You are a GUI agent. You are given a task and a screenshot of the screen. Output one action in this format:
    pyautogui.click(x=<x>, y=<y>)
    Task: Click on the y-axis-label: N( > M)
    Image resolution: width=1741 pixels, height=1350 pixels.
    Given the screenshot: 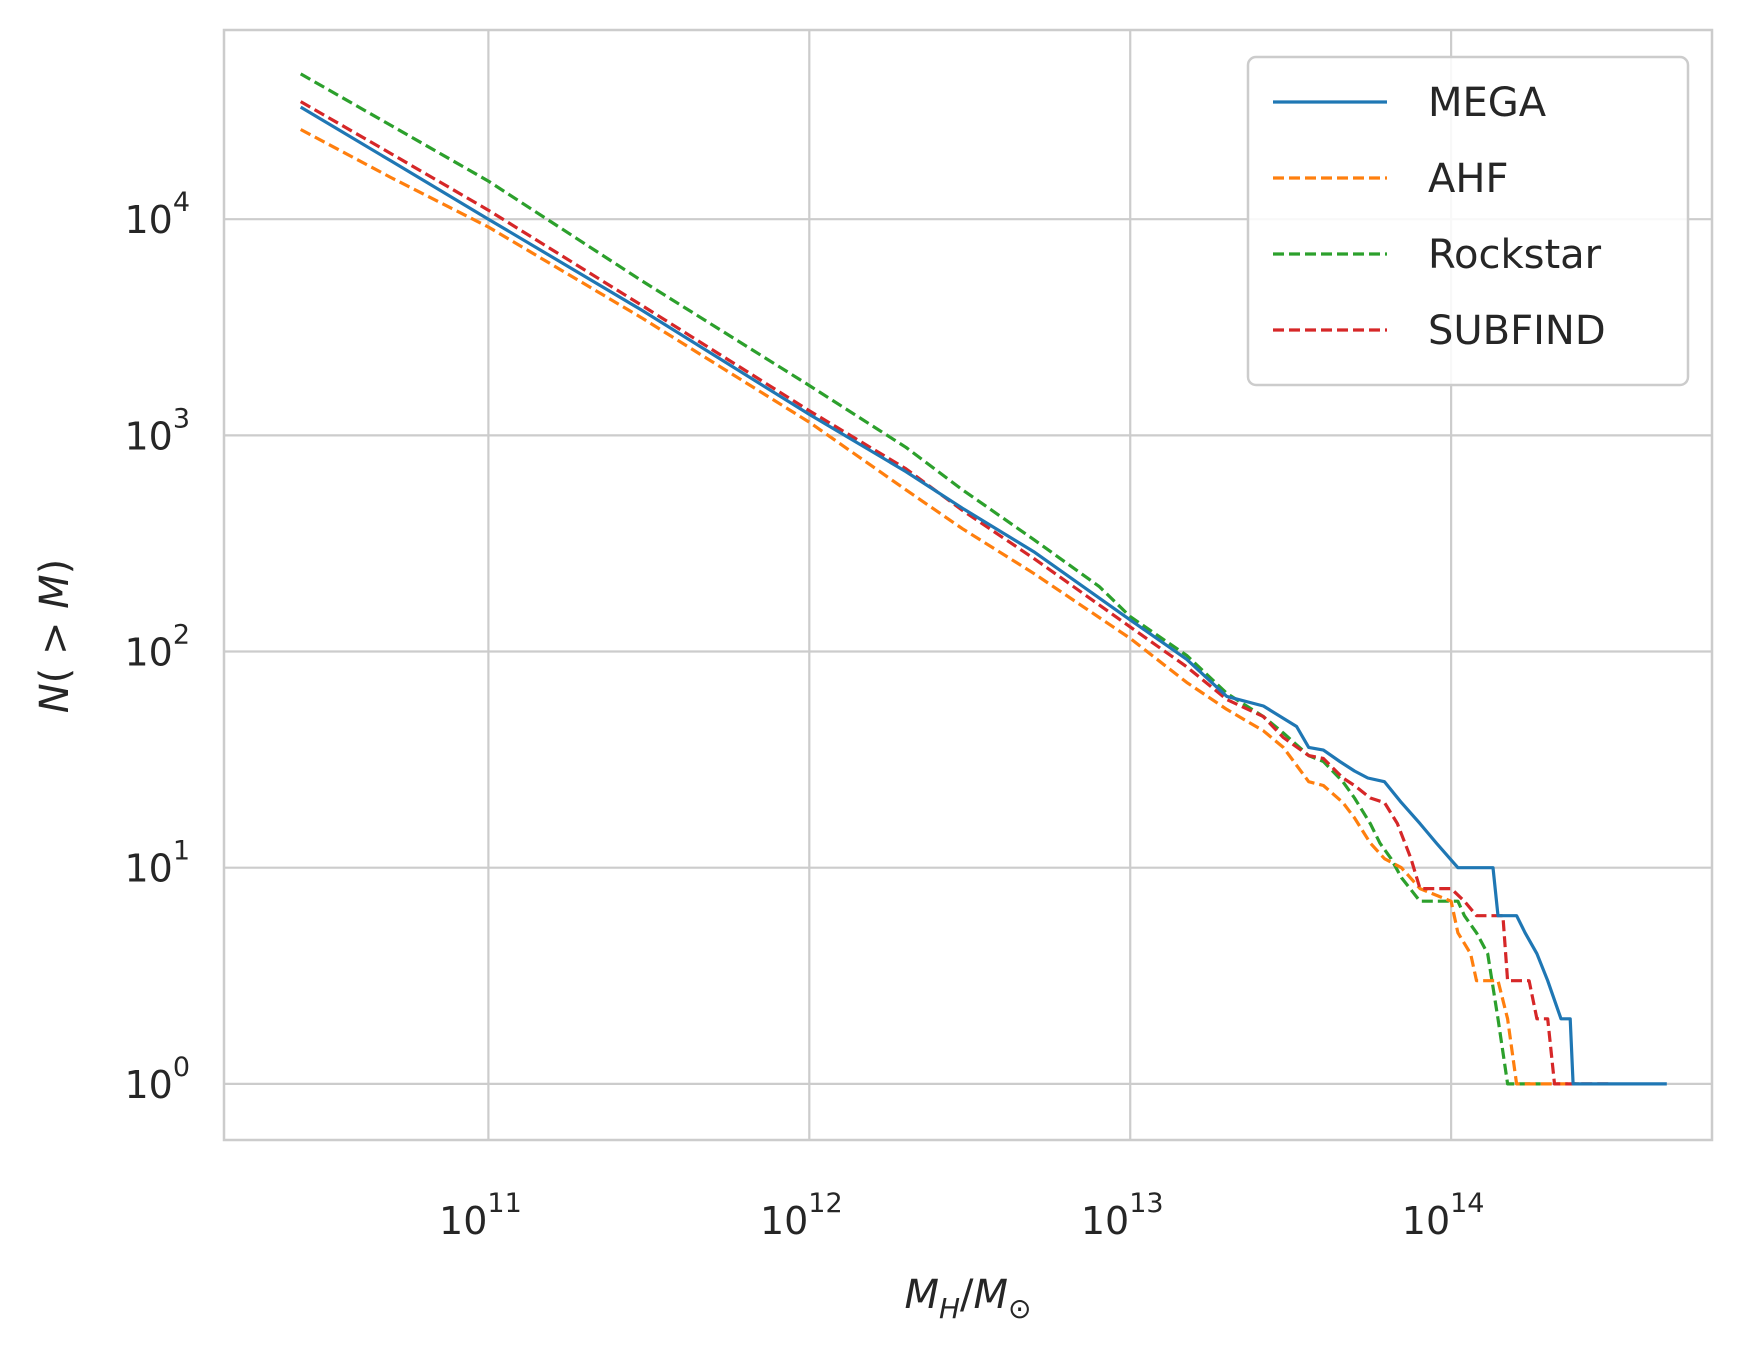 What is the action you would take?
    pyautogui.click(x=55, y=636)
    